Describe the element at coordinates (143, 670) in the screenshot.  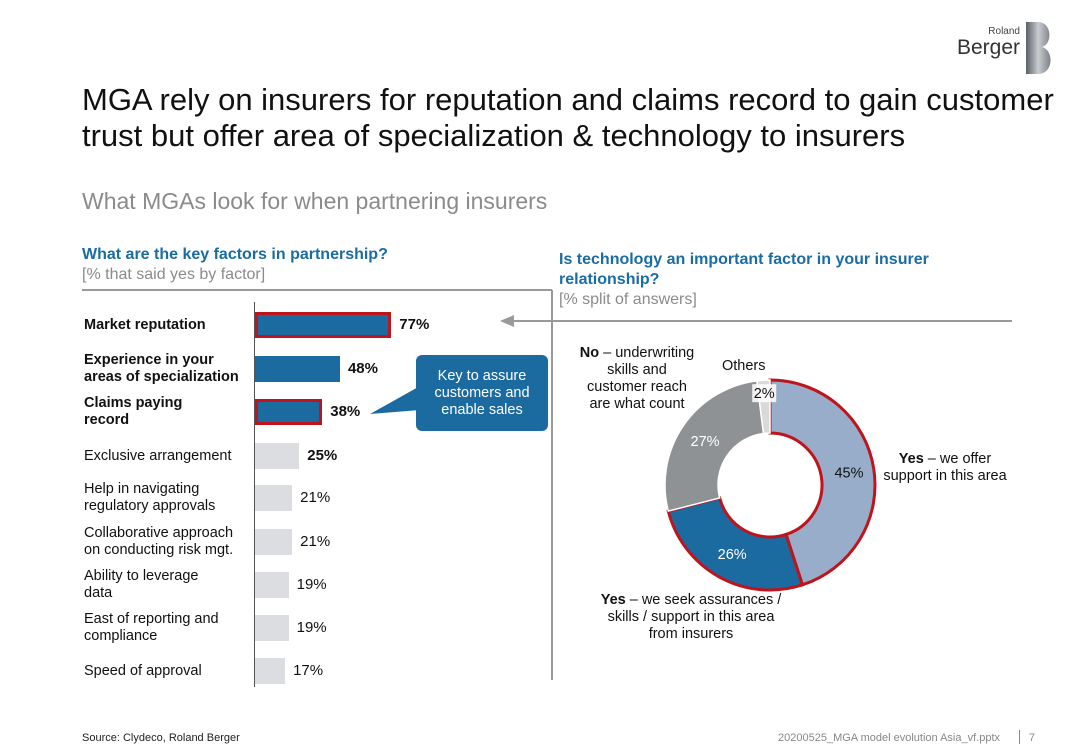
I see `bar-category-label: Speed of approval` at that location.